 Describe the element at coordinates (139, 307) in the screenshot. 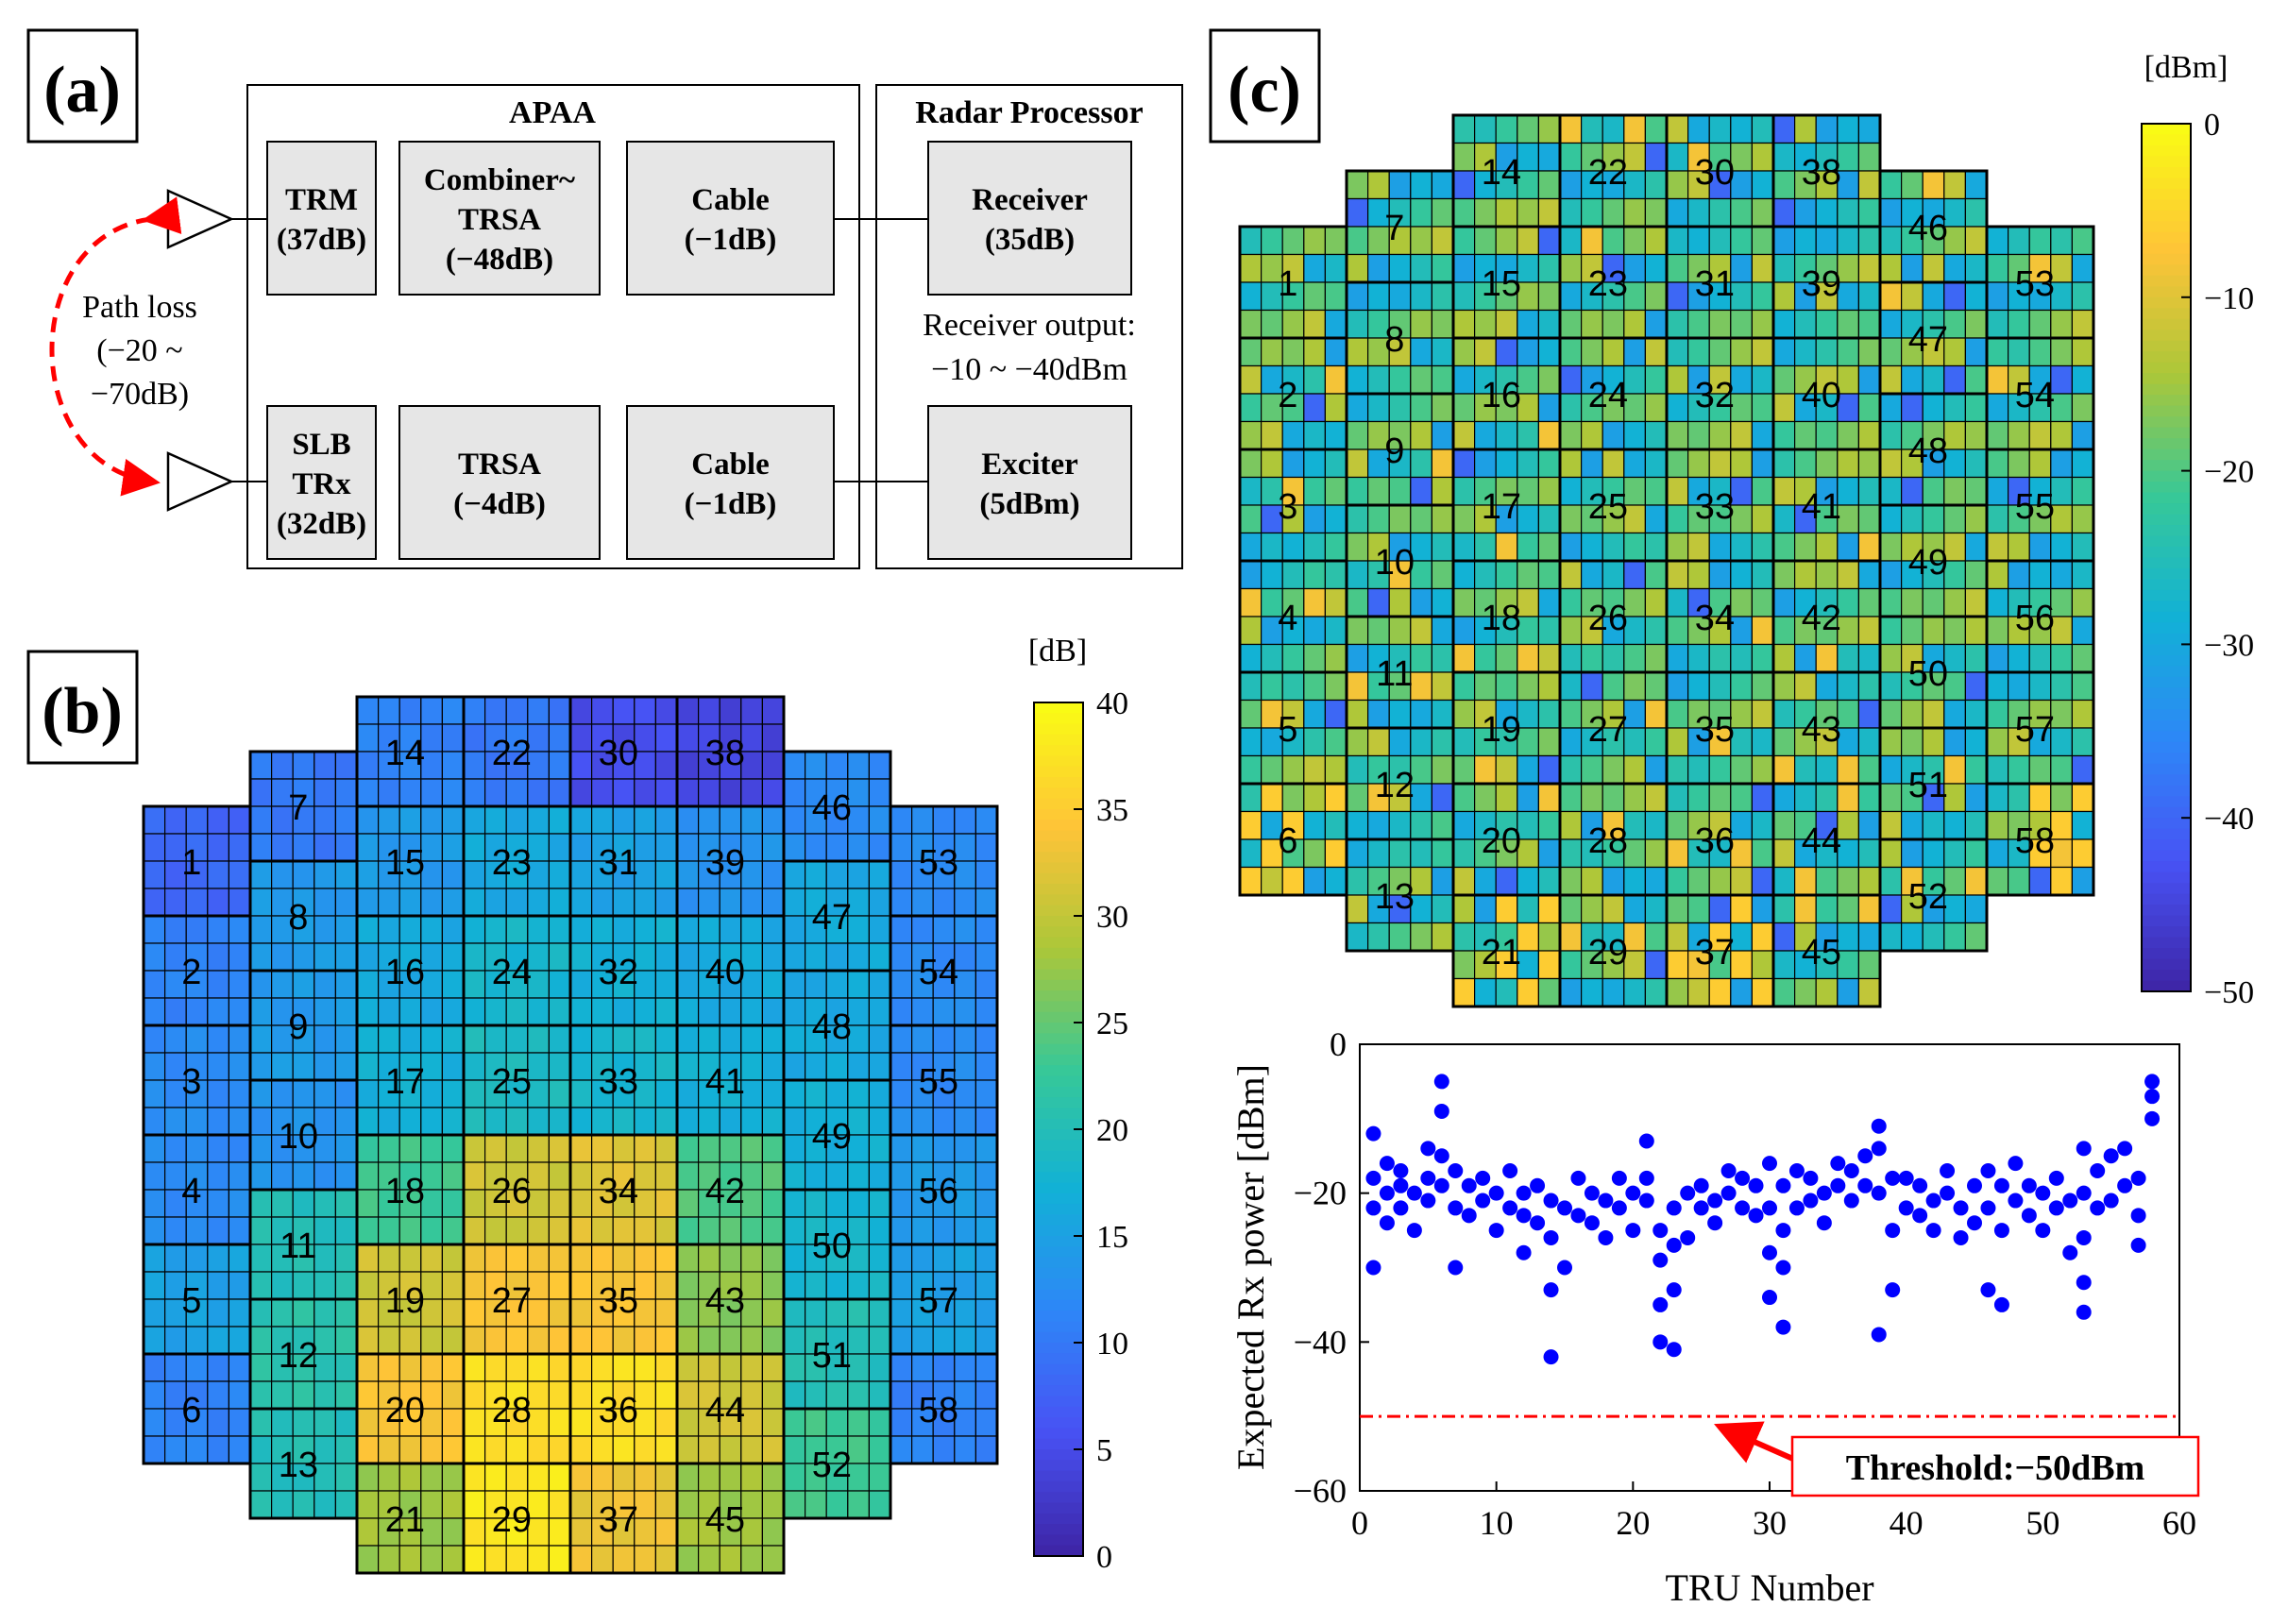

I see `path-loss-line-1: Path loss` at that location.